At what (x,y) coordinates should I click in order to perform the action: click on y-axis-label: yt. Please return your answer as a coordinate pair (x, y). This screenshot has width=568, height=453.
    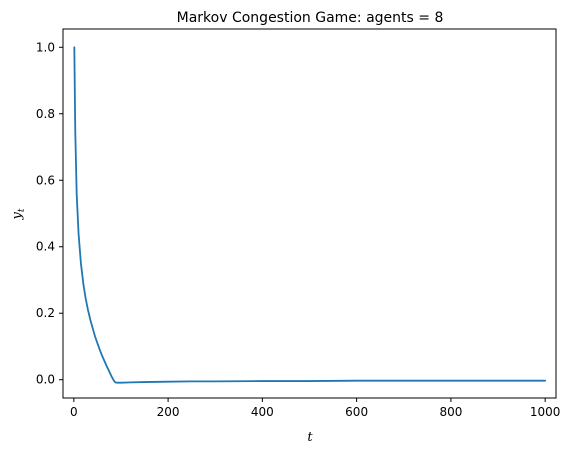
    Looking at the image, I should click on (18, 214).